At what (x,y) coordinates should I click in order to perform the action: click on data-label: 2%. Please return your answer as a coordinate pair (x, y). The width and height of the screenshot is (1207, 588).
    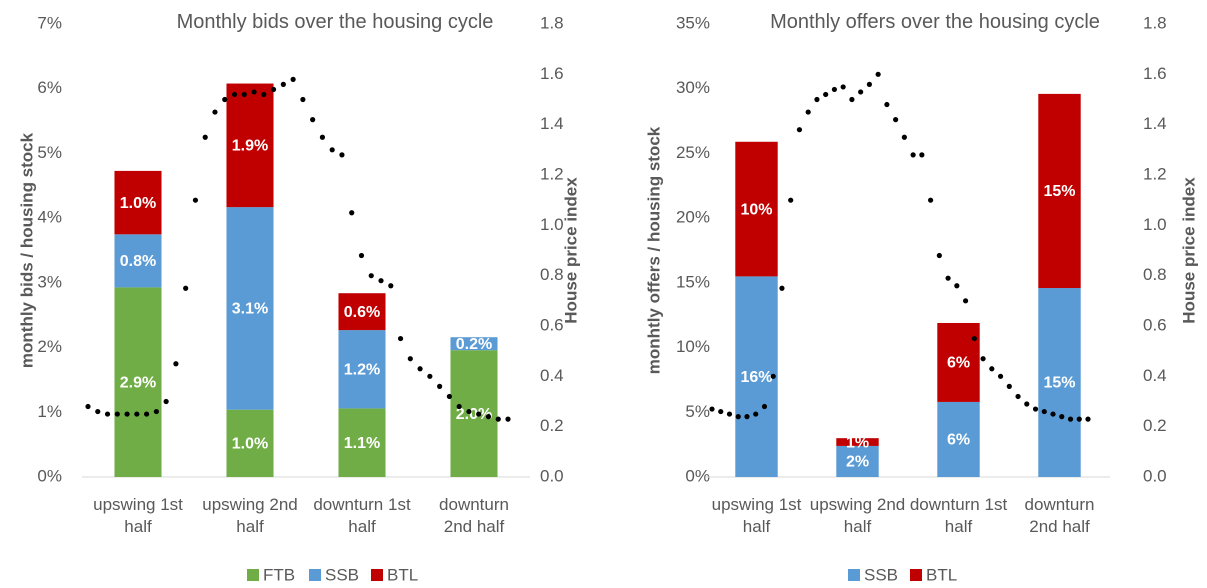
    Looking at the image, I should click on (857, 462).